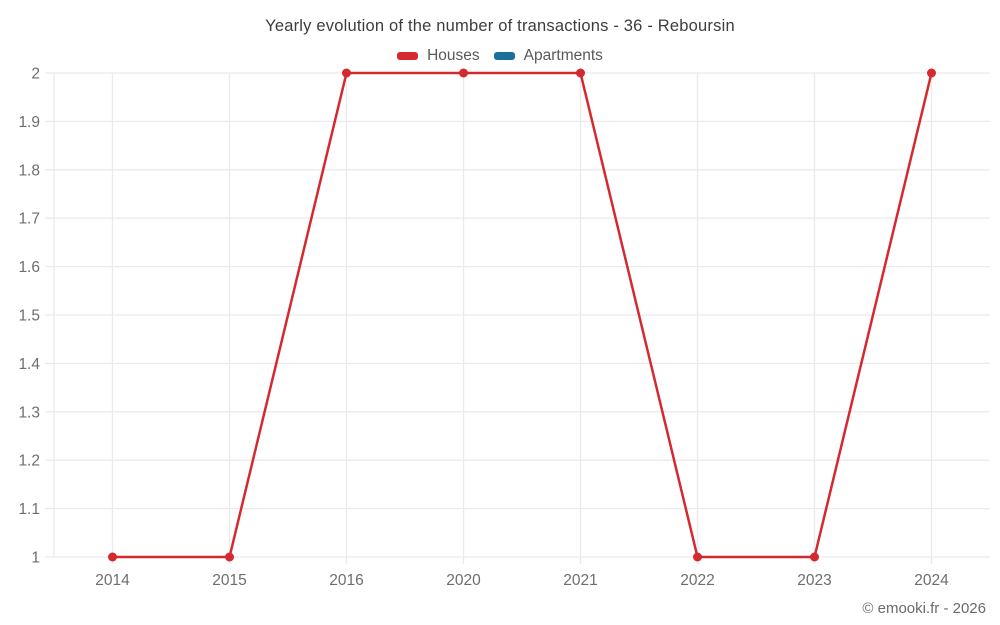 Image resolution: width=1000 pixels, height=625 pixels. Describe the element at coordinates (29, 461) in the screenshot. I see `y-tick-label: 1.2` at that location.